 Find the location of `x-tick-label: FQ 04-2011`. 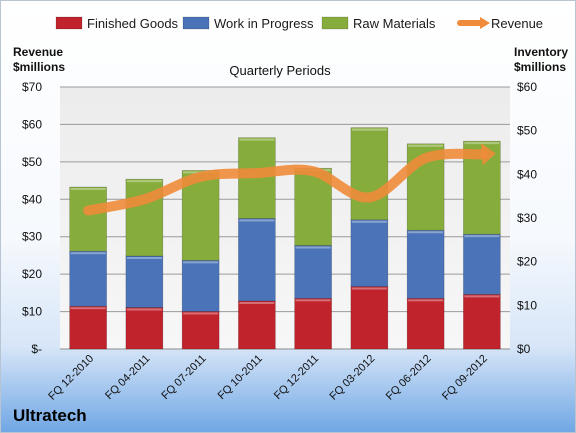

x-tick-label: FQ 04-2011 is located at coordinates (127, 377).